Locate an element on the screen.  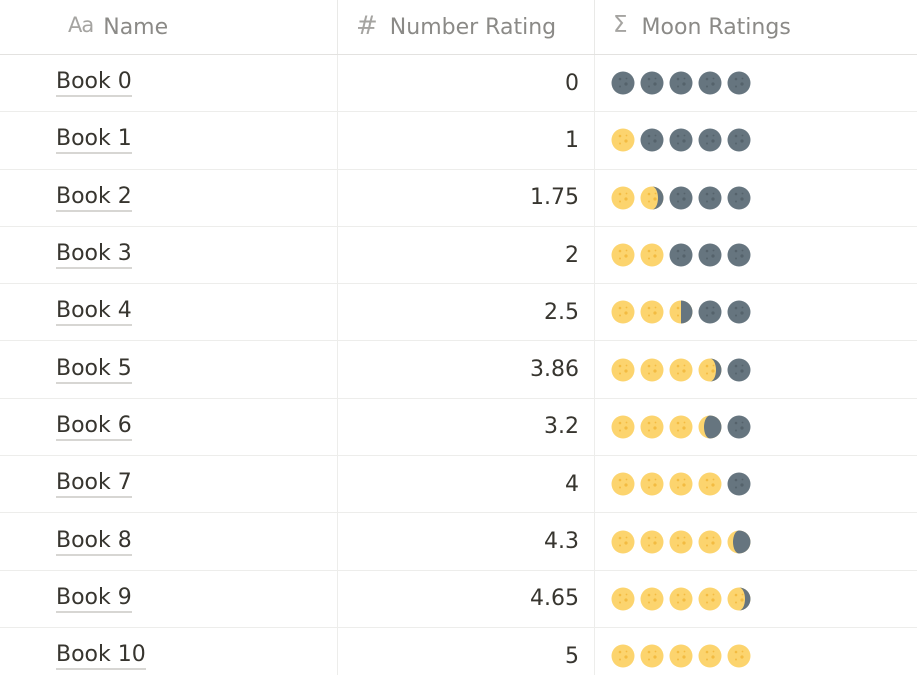
table-row: Book 9 4.65 is located at coordinates (458, 599).